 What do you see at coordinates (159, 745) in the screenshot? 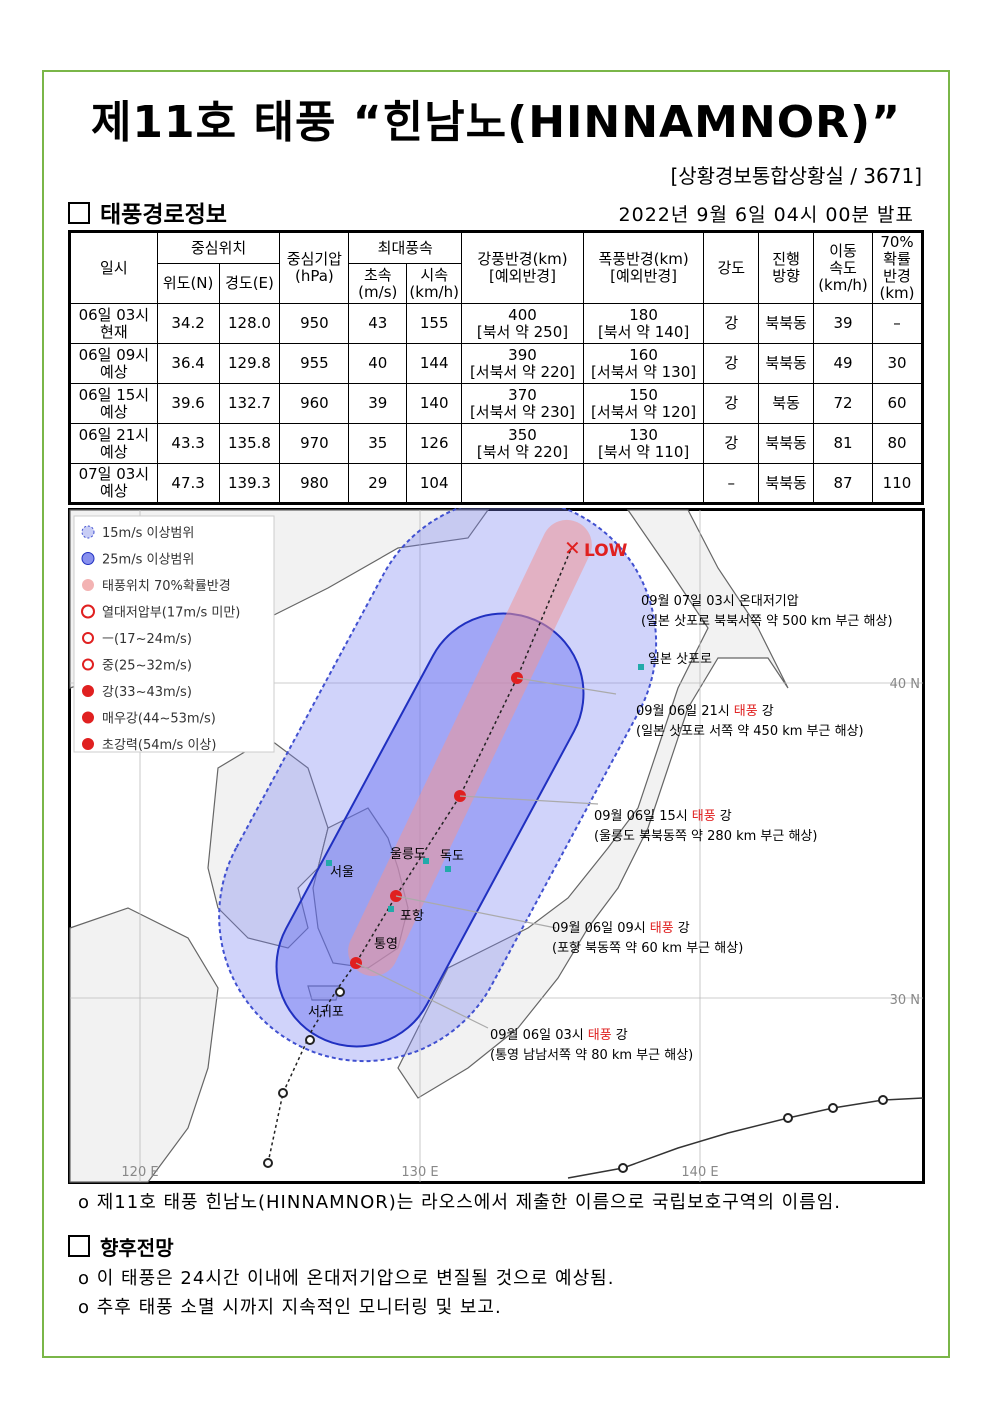
I see `legend-label: 초강력(54m/s 이상)` at bounding box center [159, 745].